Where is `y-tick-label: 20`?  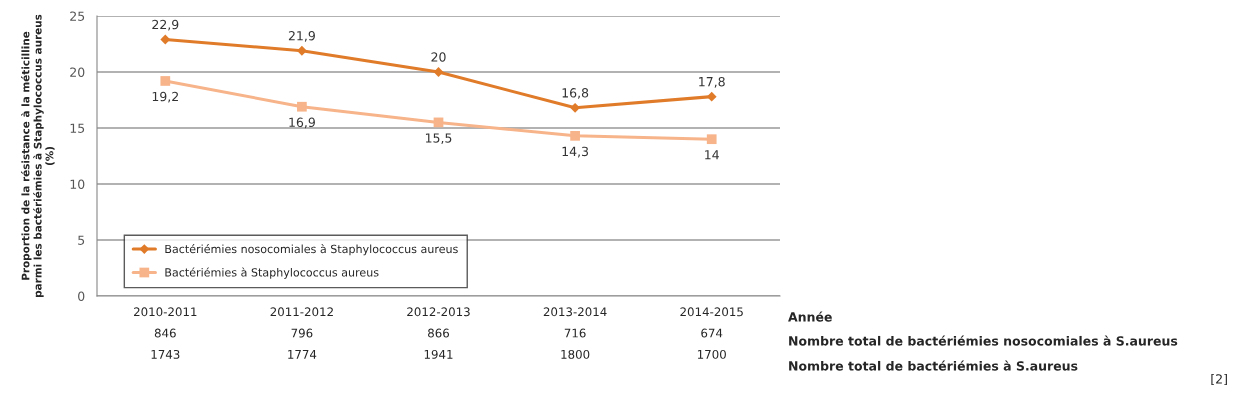
y-tick-label: 20 is located at coordinates (77, 72).